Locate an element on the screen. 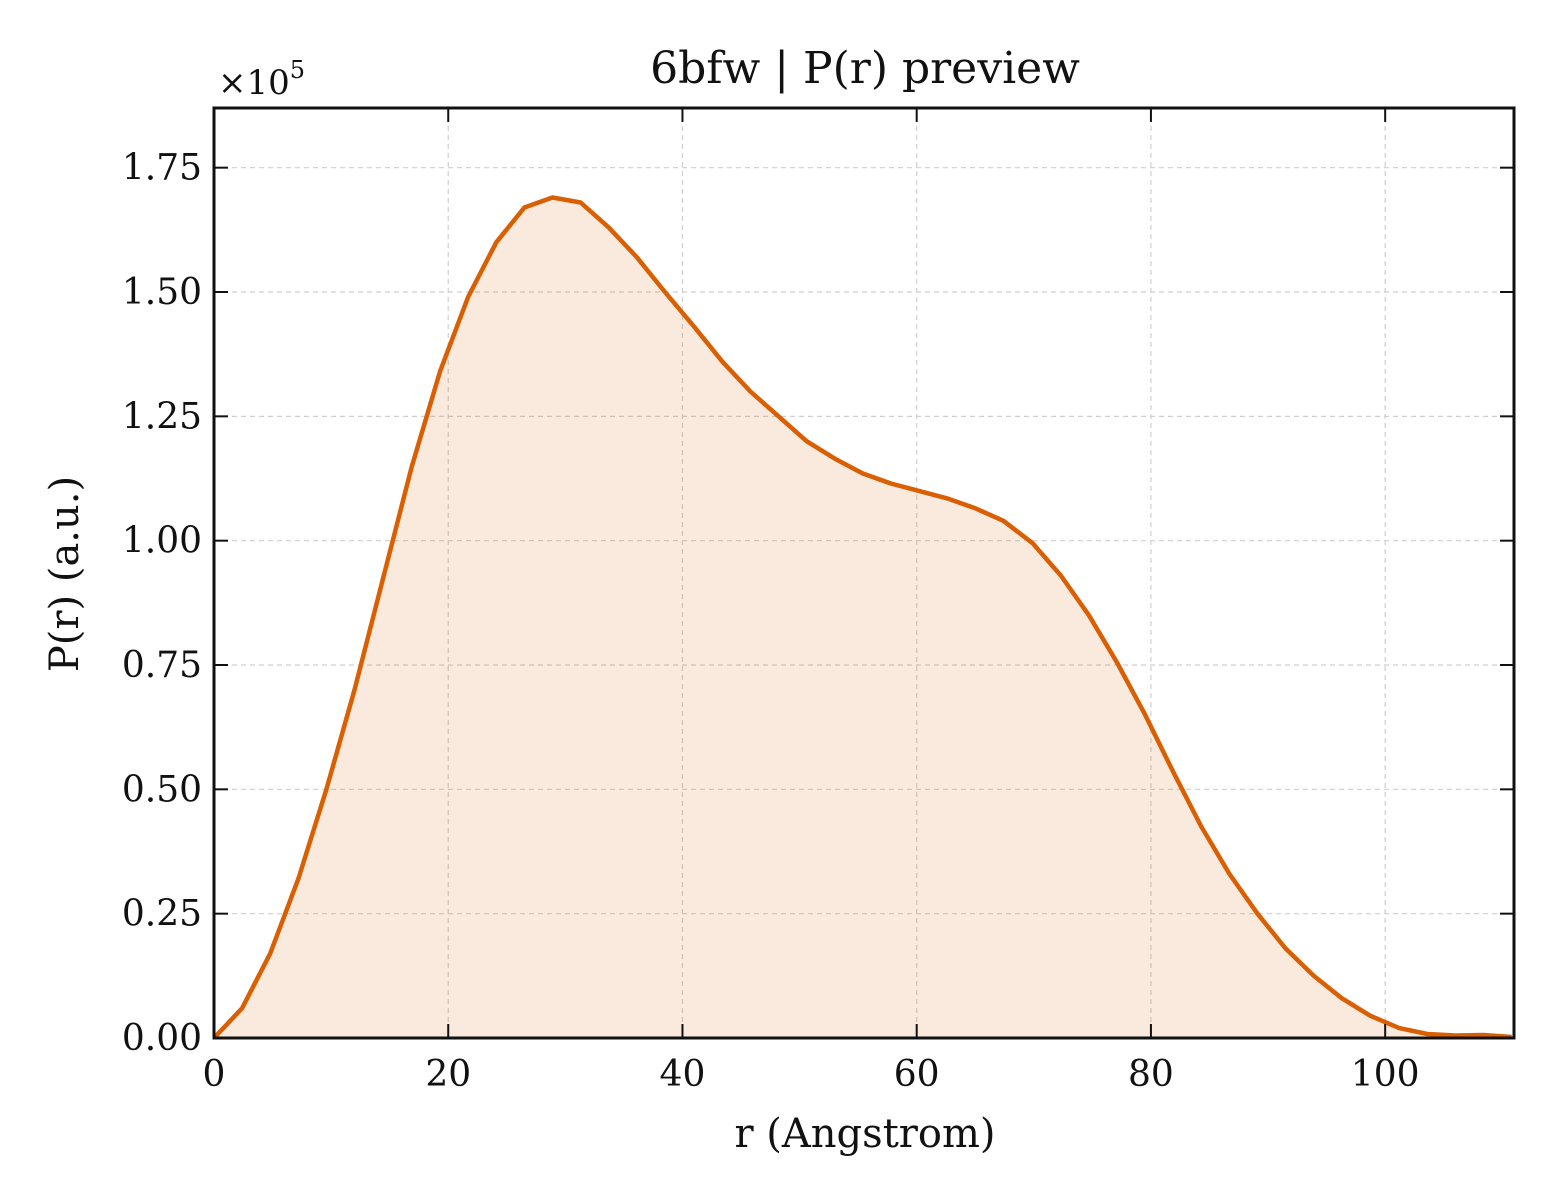  y-tick-label: 1.25 is located at coordinates (162, 416).